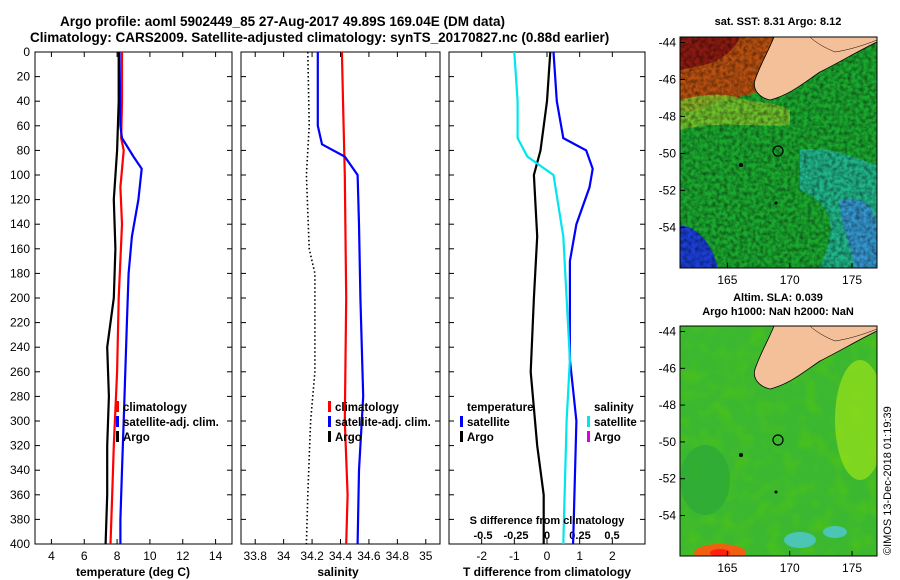 The height and width of the screenshot is (580, 900). What do you see at coordinates (579, 556) in the screenshot?
I see `x-tick-label: 1` at bounding box center [579, 556].